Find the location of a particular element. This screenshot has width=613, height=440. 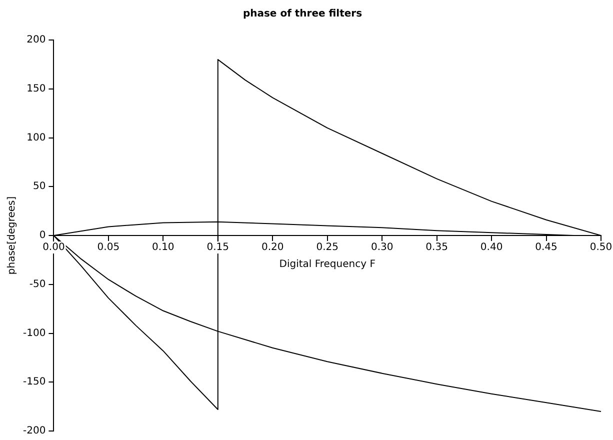

x-tick-label: 0.35 is located at coordinates (437, 248).